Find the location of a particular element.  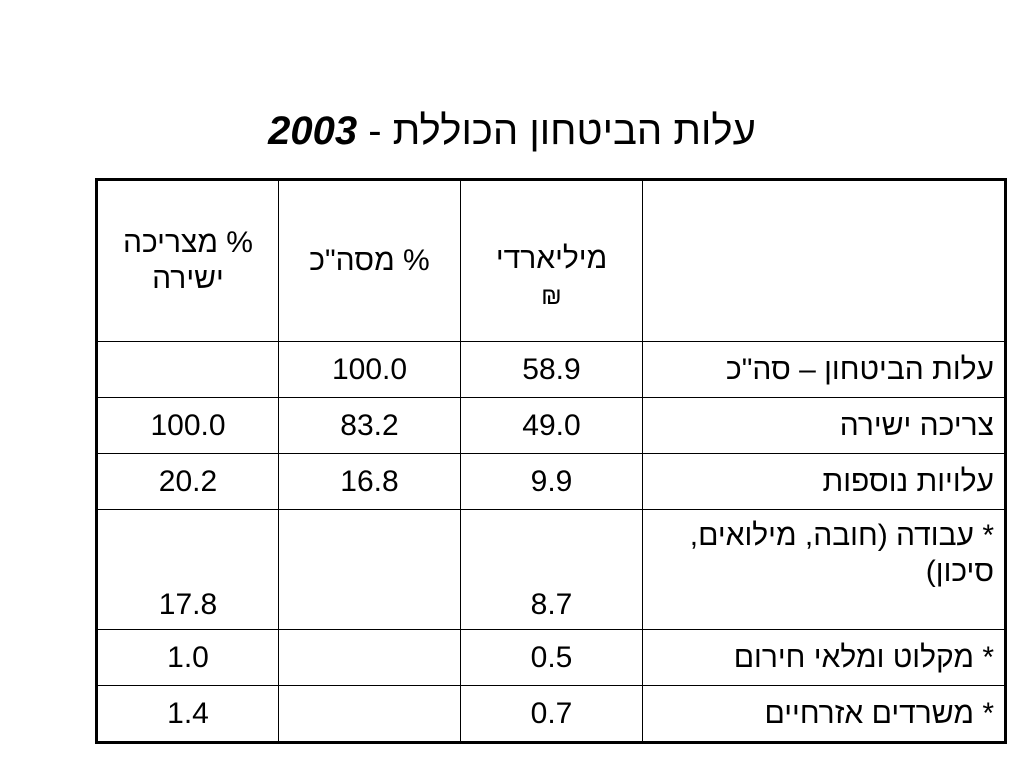

row-label: * משרדים אזרחיים is located at coordinates (824, 714).